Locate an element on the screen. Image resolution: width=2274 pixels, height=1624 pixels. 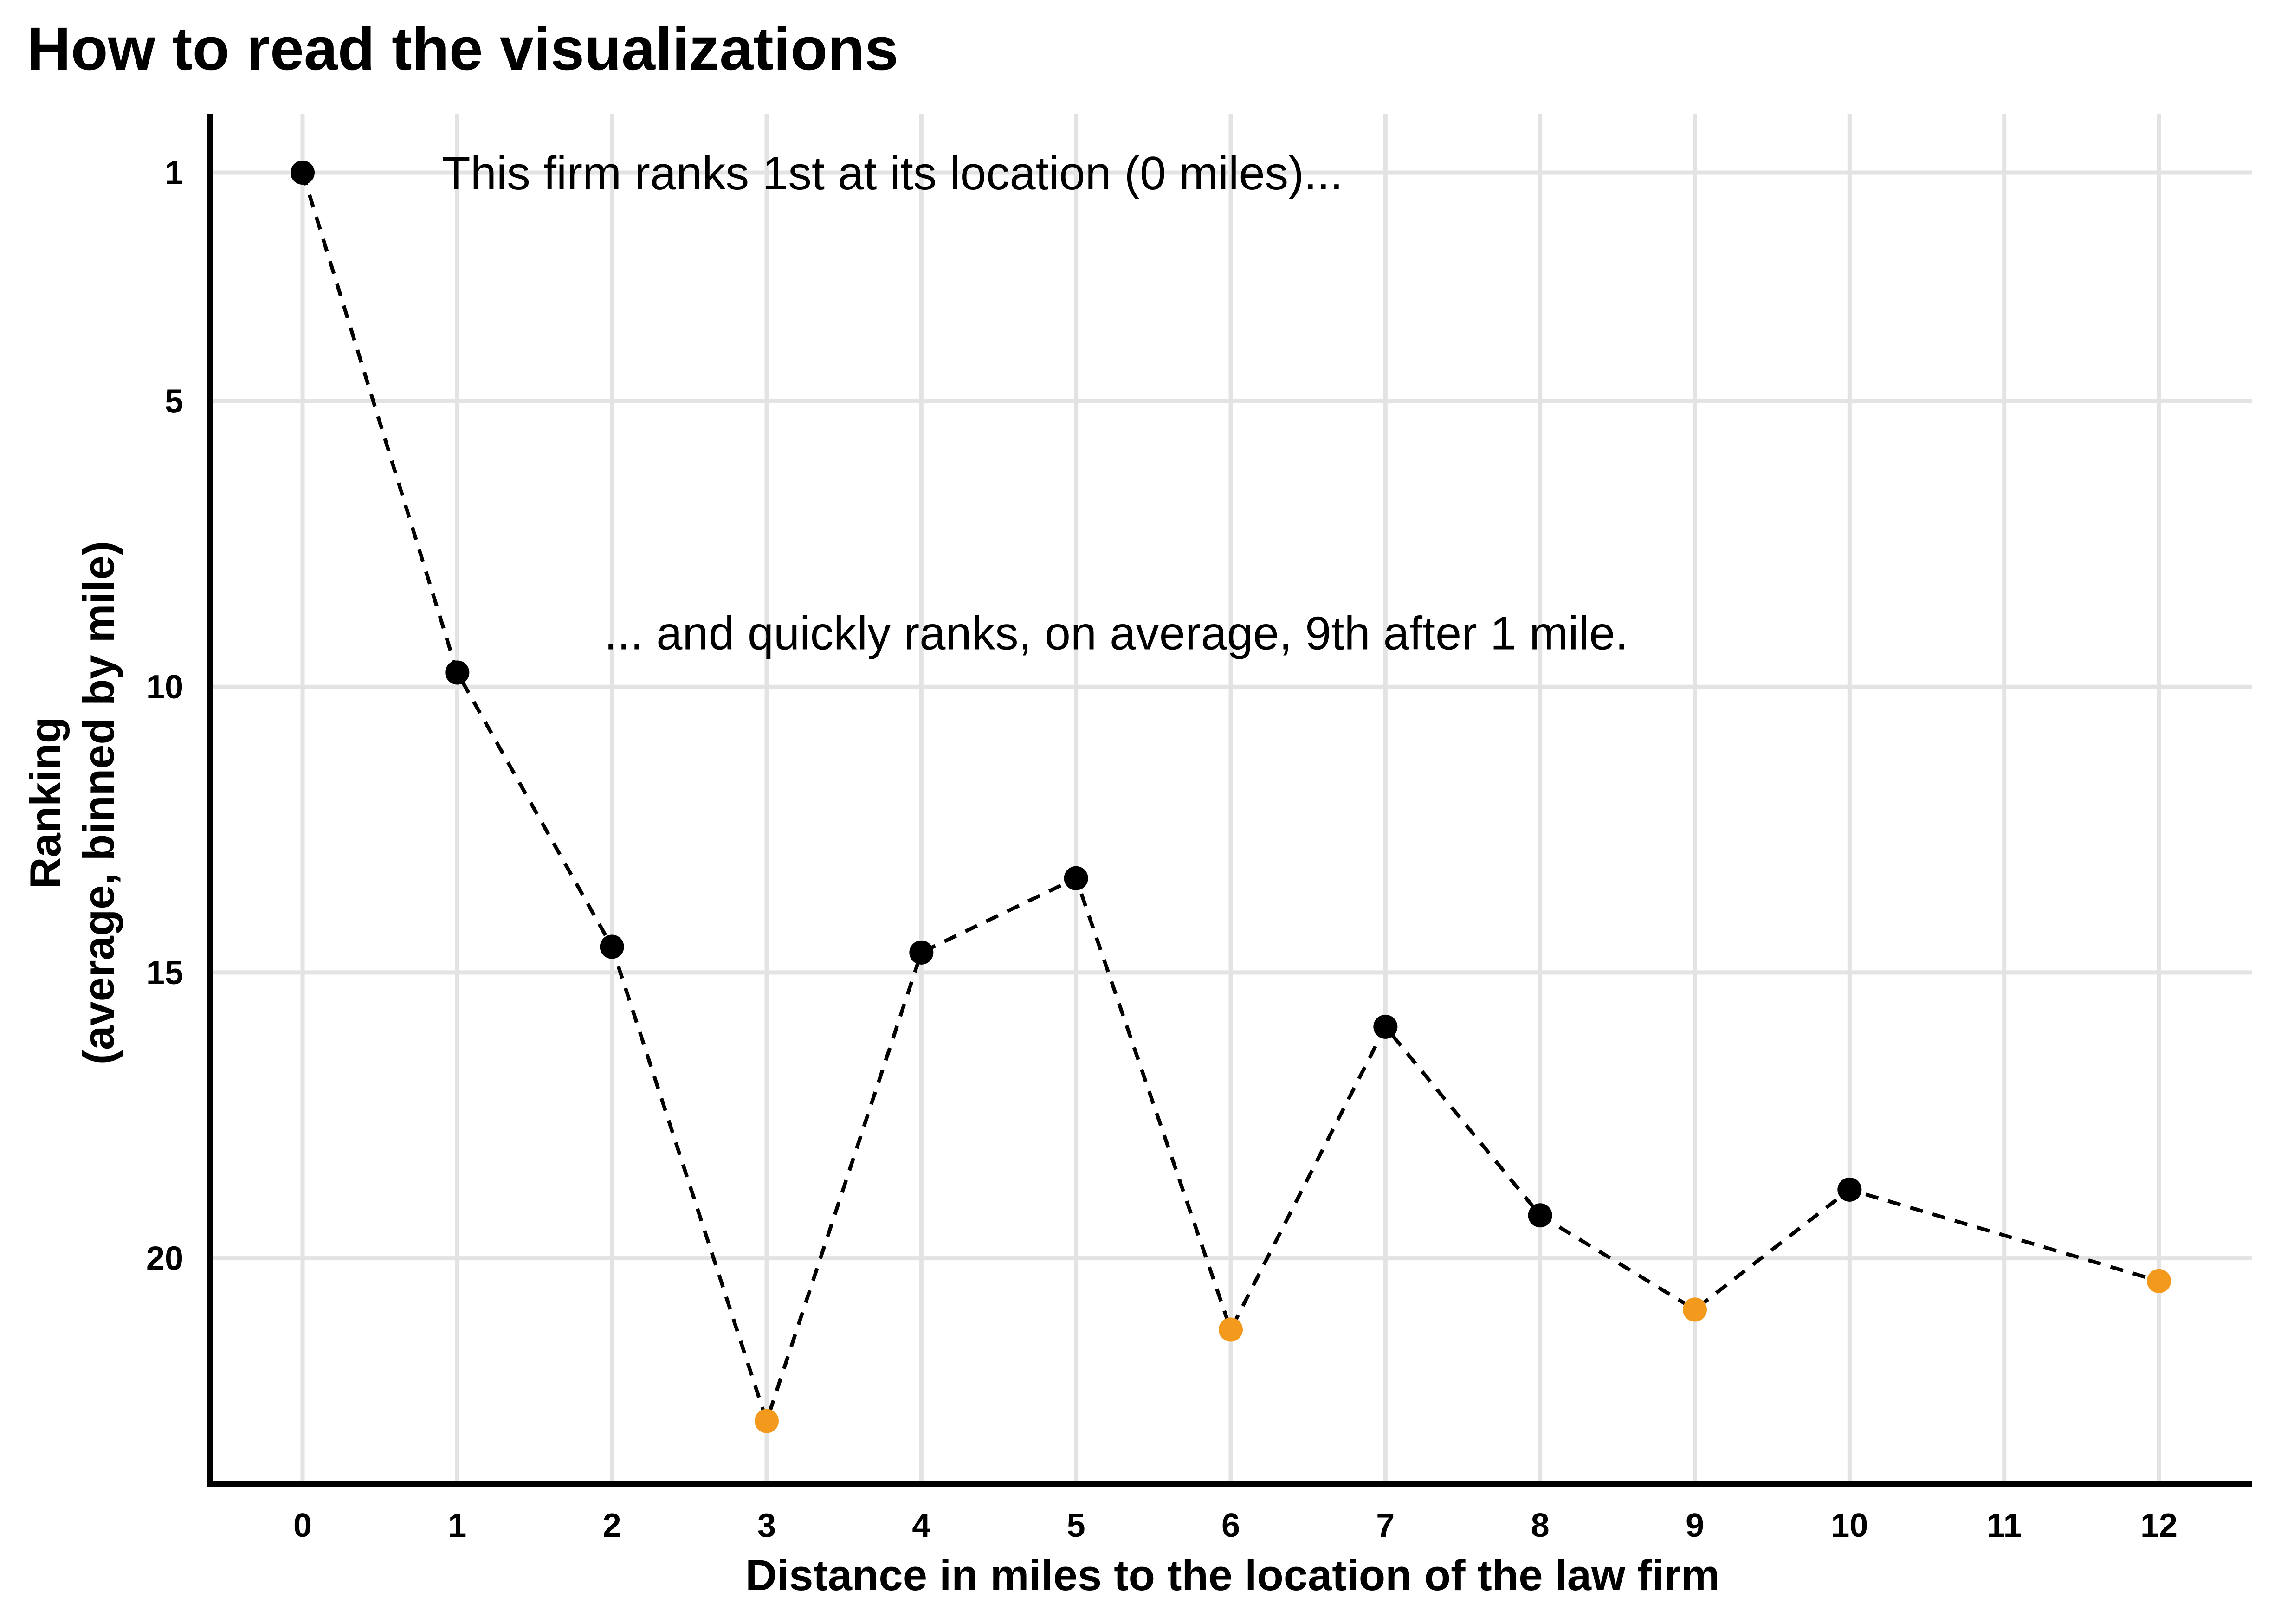
x-tick-label: 10 is located at coordinates (1849, 1526).